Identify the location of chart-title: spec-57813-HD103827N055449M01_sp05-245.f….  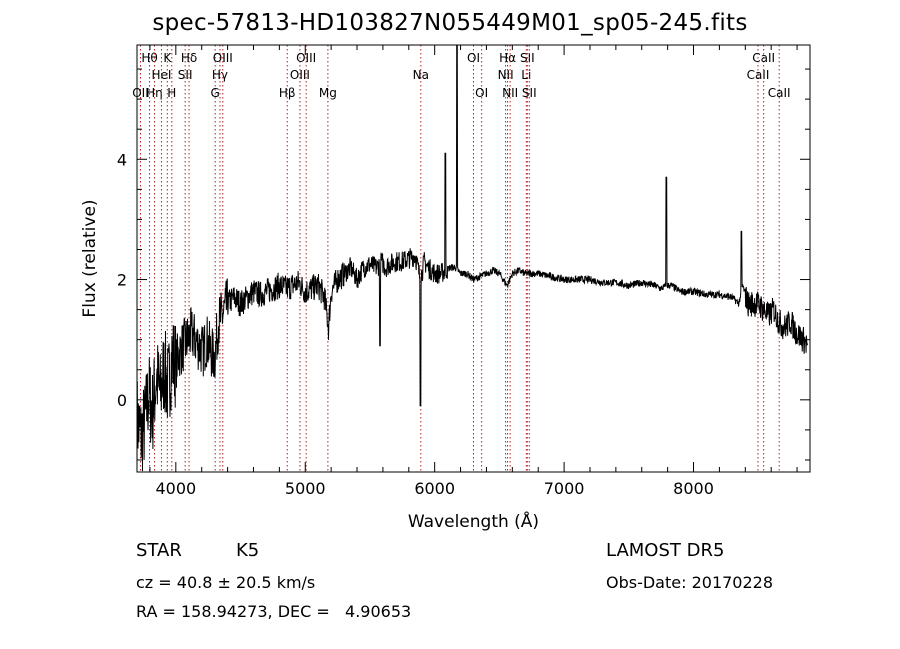
(450, 23).